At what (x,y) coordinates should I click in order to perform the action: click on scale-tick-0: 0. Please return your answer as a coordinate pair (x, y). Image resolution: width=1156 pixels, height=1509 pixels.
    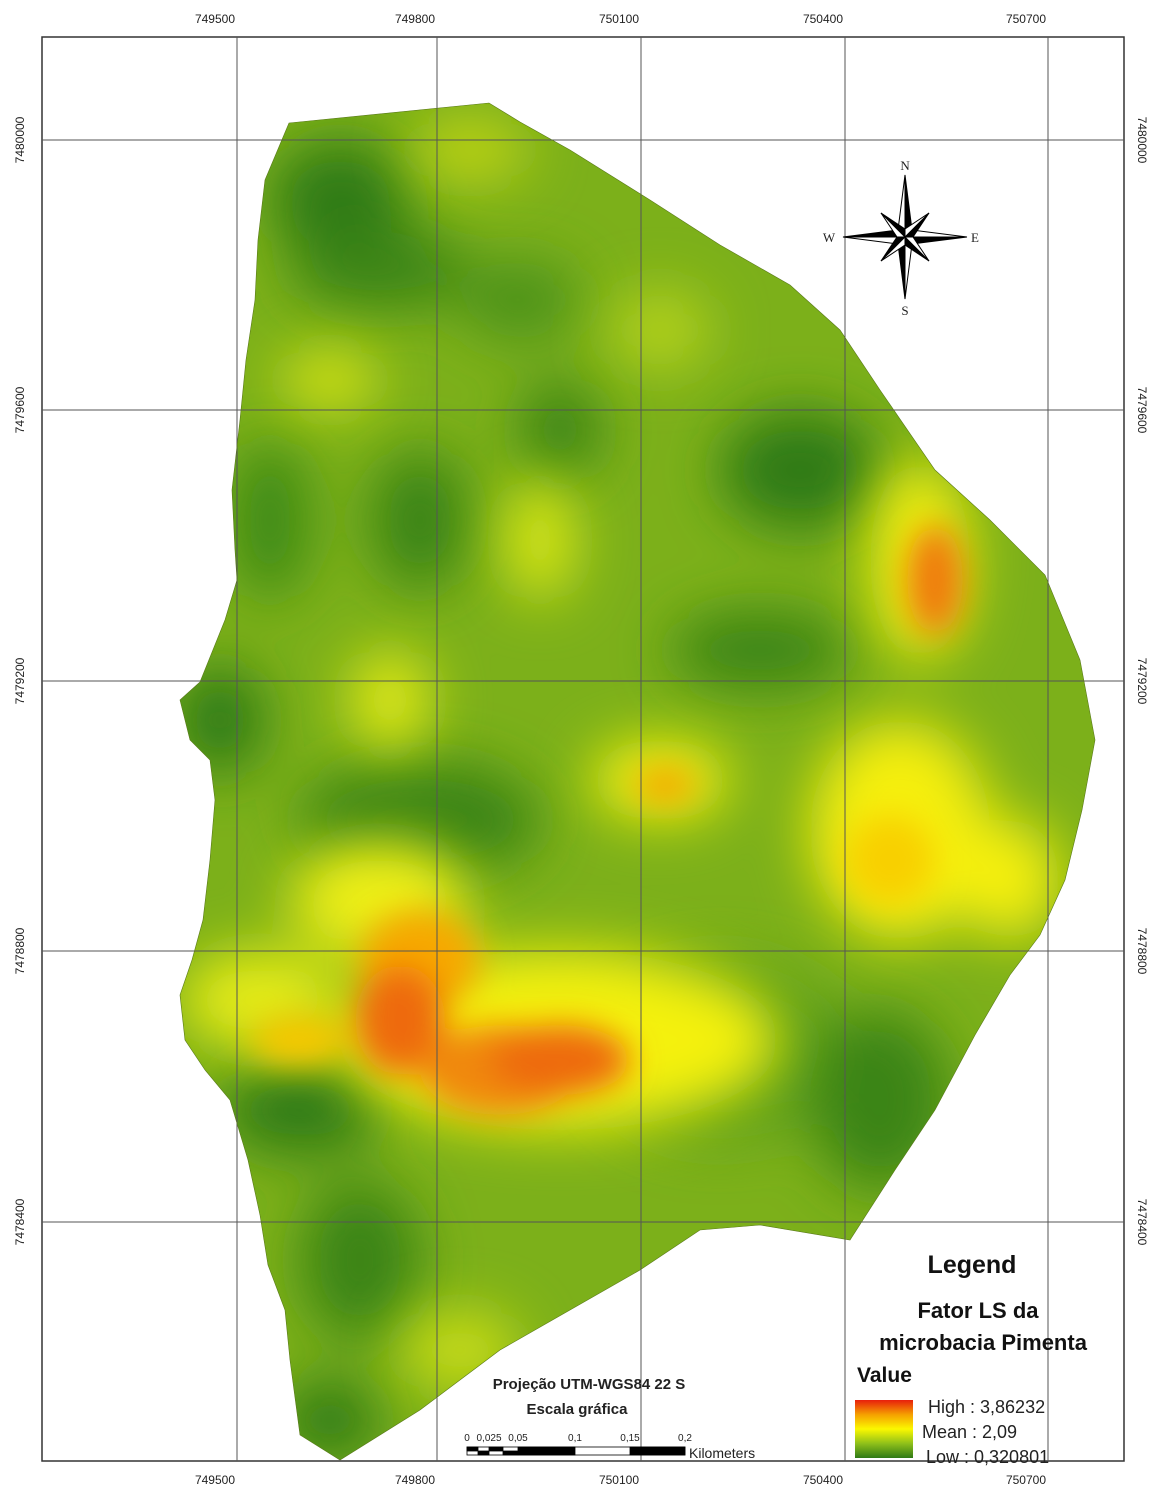
    Looking at the image, I should click on (467, 1438).